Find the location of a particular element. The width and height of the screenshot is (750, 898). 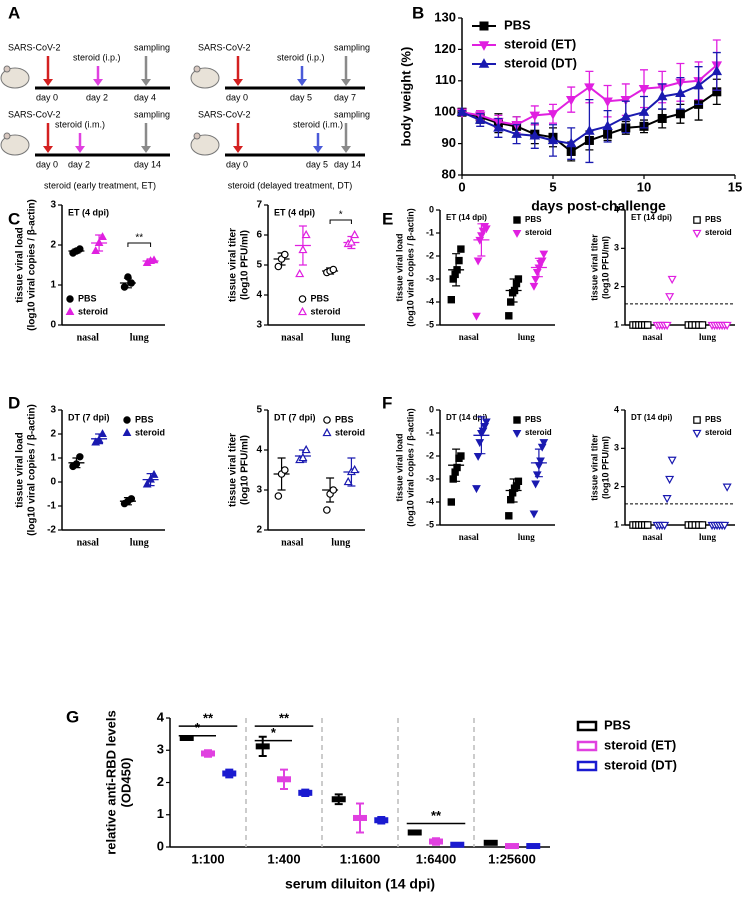

caption: steroid (delayed treatment, DT) is located at coordinates (290, 185).